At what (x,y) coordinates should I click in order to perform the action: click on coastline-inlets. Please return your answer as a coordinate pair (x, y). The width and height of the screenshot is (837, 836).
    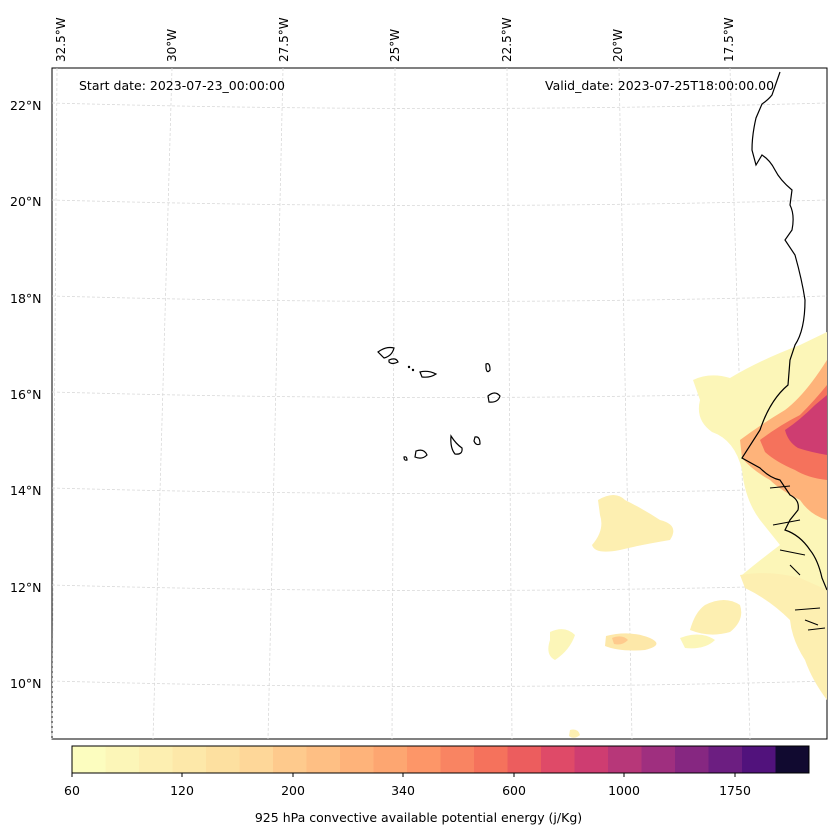
    Looking at the image, I should click on (797, 558).